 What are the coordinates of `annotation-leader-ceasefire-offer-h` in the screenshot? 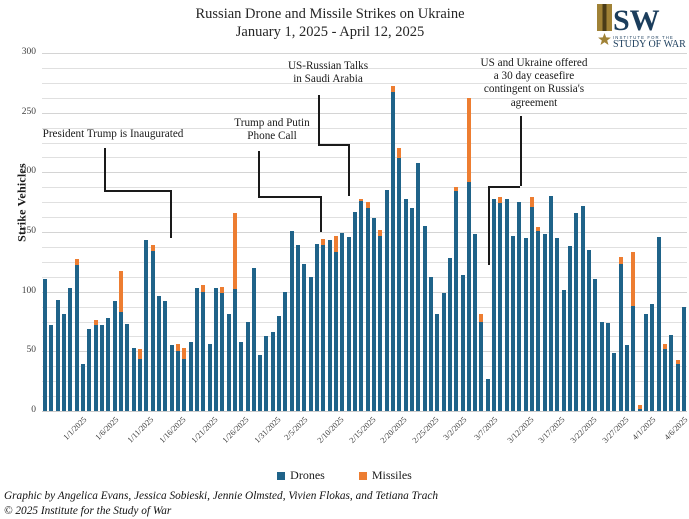 It's located at (504, 187).